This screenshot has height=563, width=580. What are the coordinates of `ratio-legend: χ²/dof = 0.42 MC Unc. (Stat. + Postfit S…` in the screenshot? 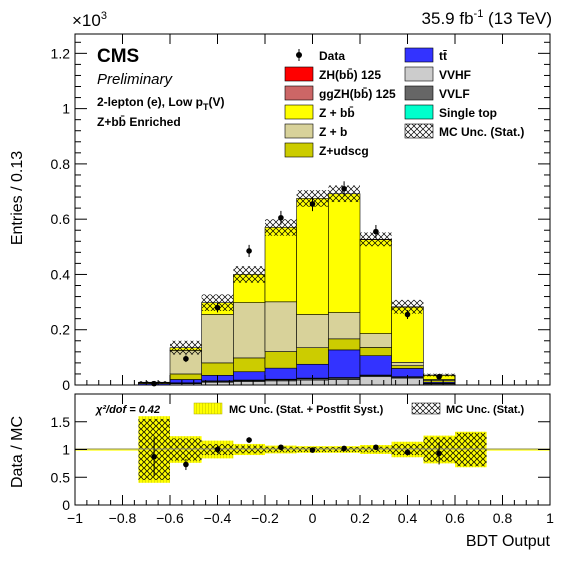 It's located at (310, 409).